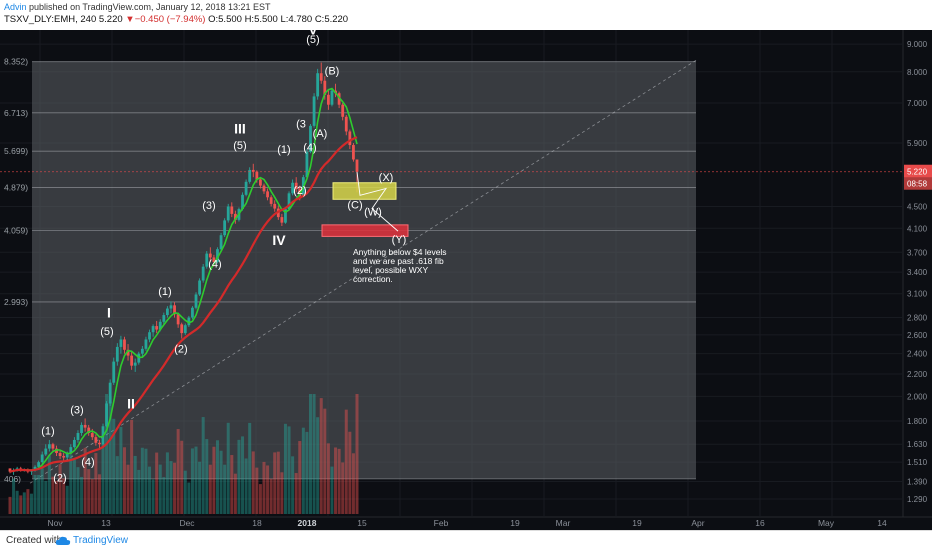 Image resolution: width=932 pixels, height=551 pixels. Describe the element at coordinates (283, 150) in the screenshot. I see `wave-label: (1)` at that location.